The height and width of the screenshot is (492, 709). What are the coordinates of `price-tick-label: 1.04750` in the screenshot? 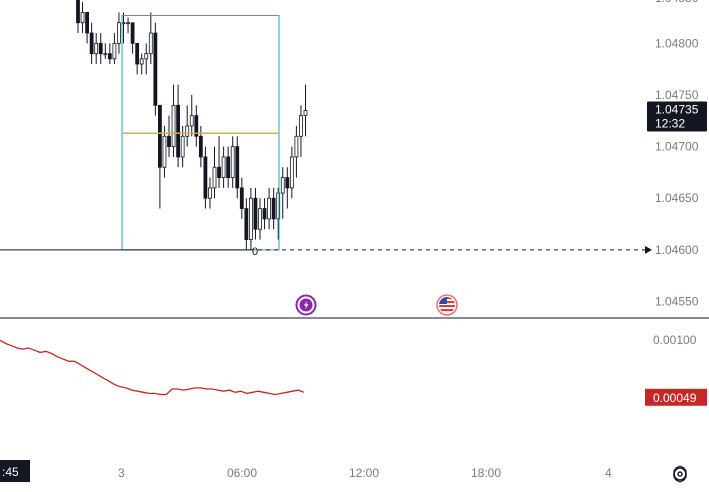 It's located at (677, 95).